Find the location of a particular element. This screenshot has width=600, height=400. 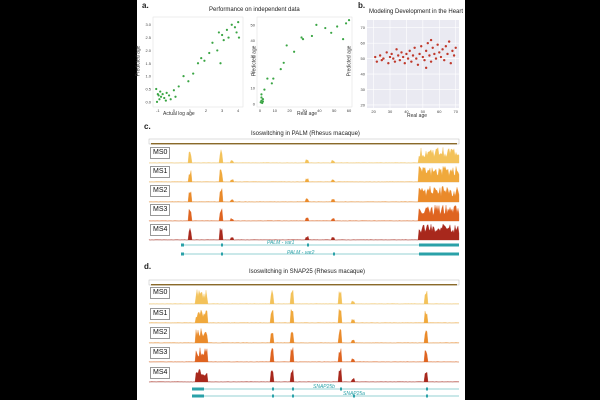

y-tick-label: 3.0 is located at coordinates (148, 24).